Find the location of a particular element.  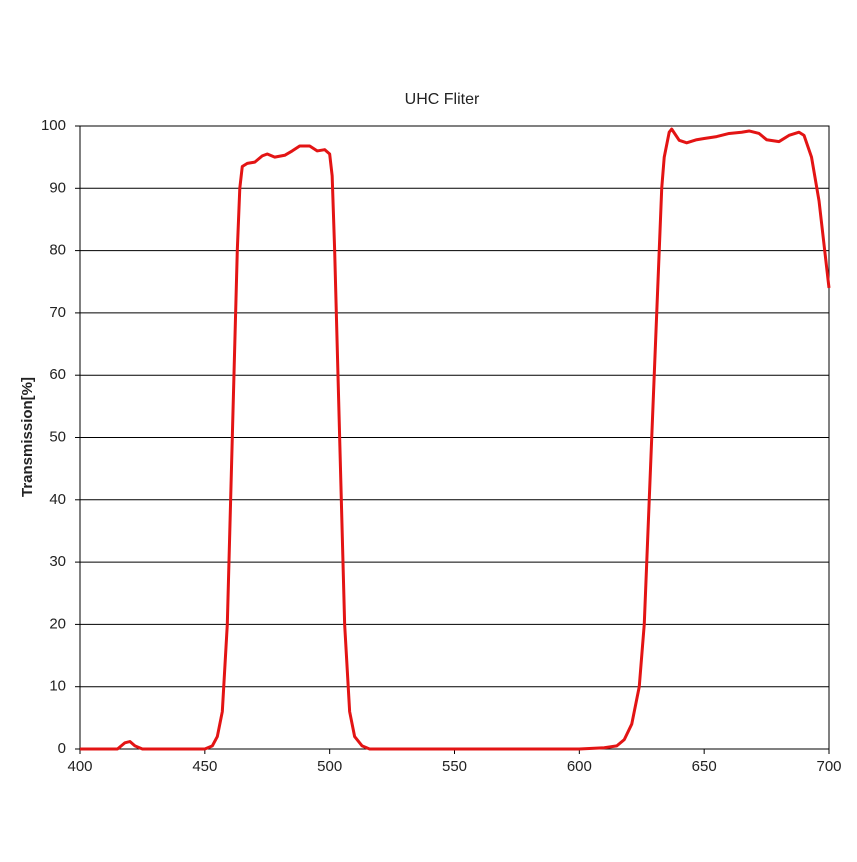

x-tick-label: 550 is located at coordinates (454, 766).